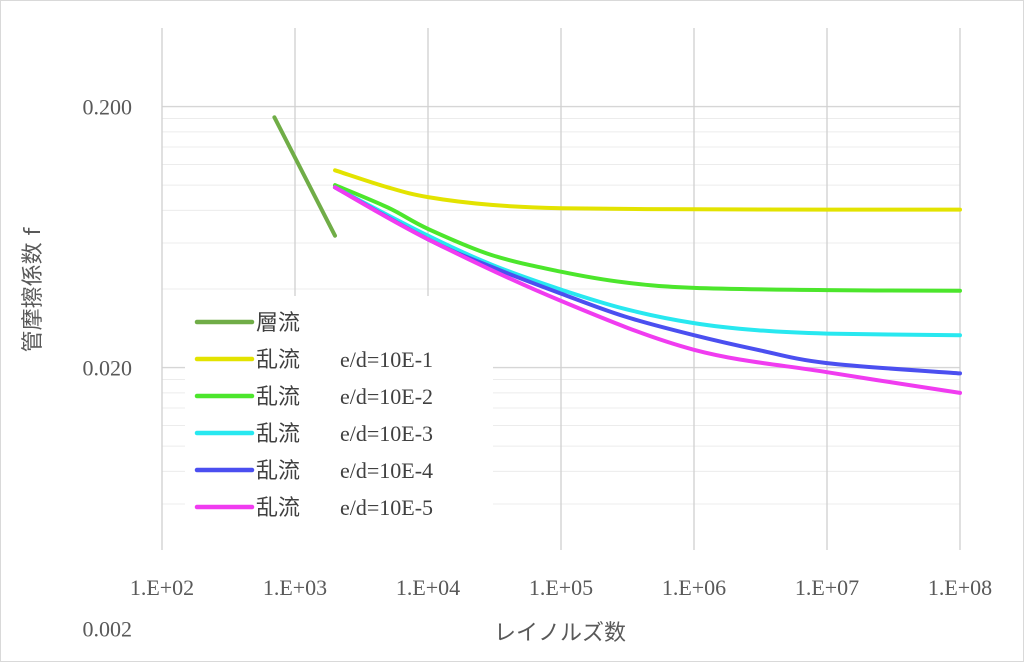  Describe the element at coordinates (960, 587) in the screenshot. I see `x-tick-label: 1.E+08` at that location.